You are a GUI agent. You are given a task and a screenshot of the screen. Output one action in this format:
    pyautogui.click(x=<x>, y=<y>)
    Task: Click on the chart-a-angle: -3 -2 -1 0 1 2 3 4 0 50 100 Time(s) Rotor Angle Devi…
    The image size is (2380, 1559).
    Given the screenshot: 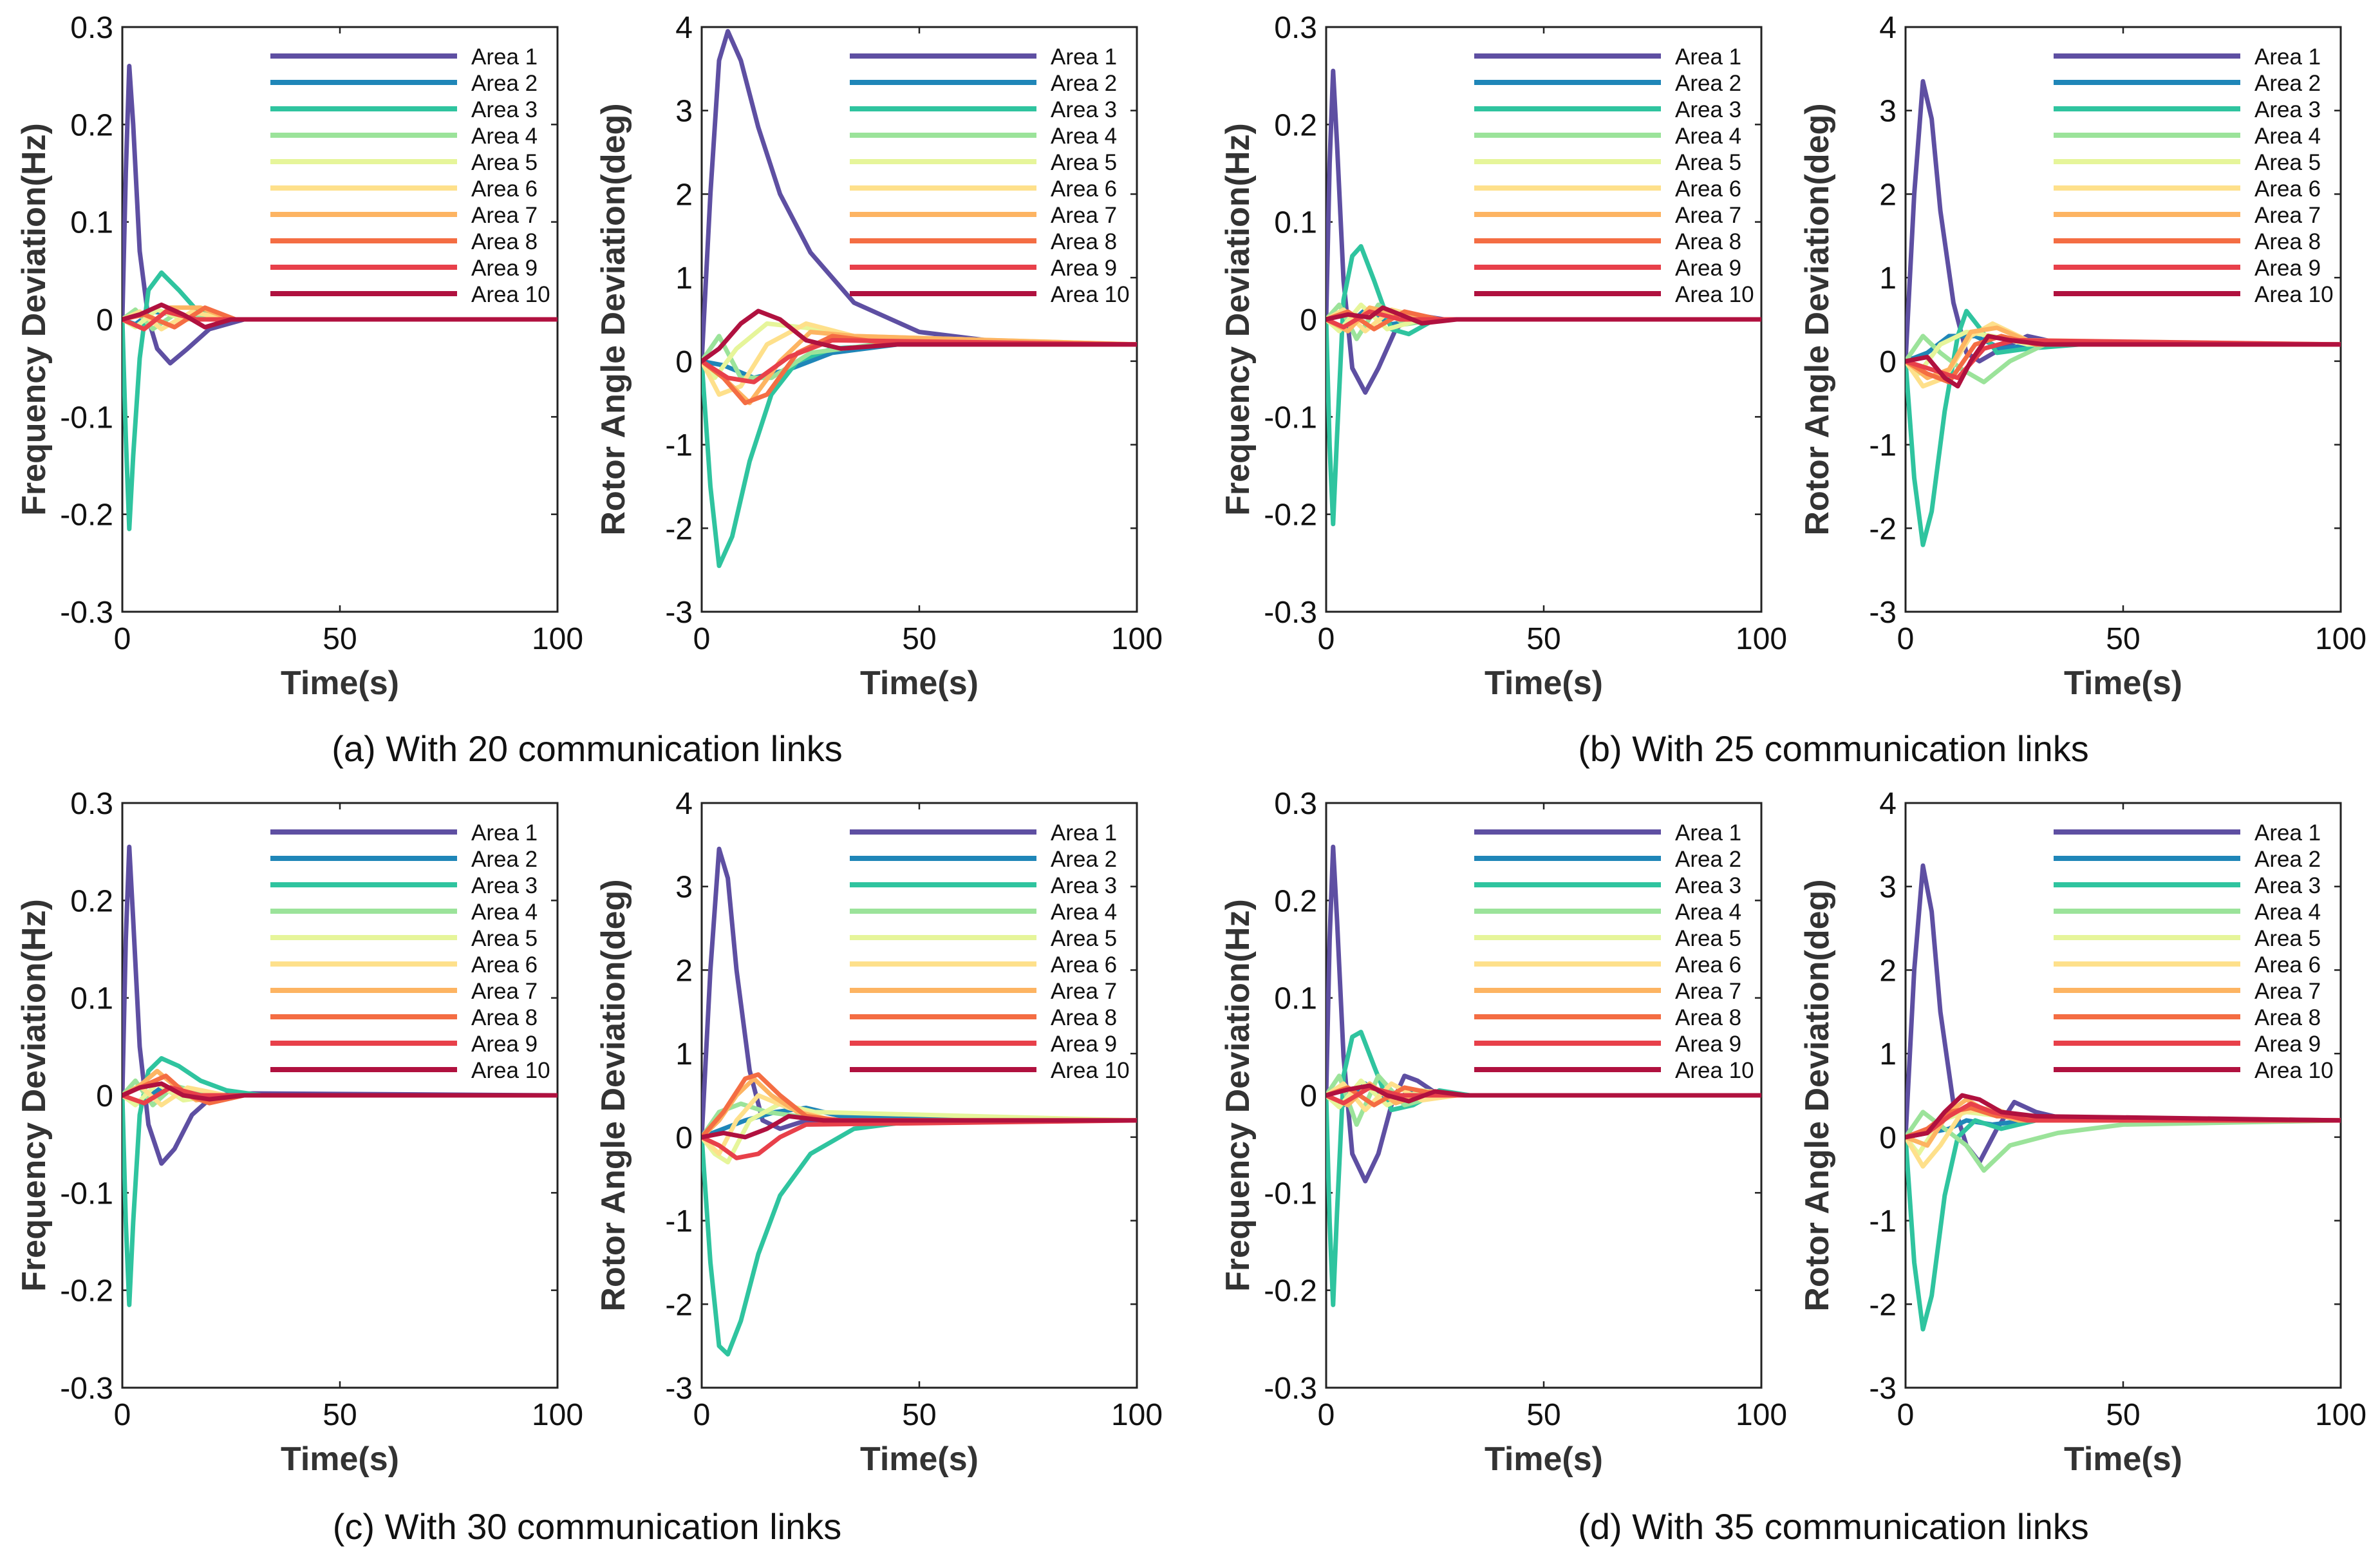 What is the action you would take?
    pyautogui.click(x=879, y=356)
    